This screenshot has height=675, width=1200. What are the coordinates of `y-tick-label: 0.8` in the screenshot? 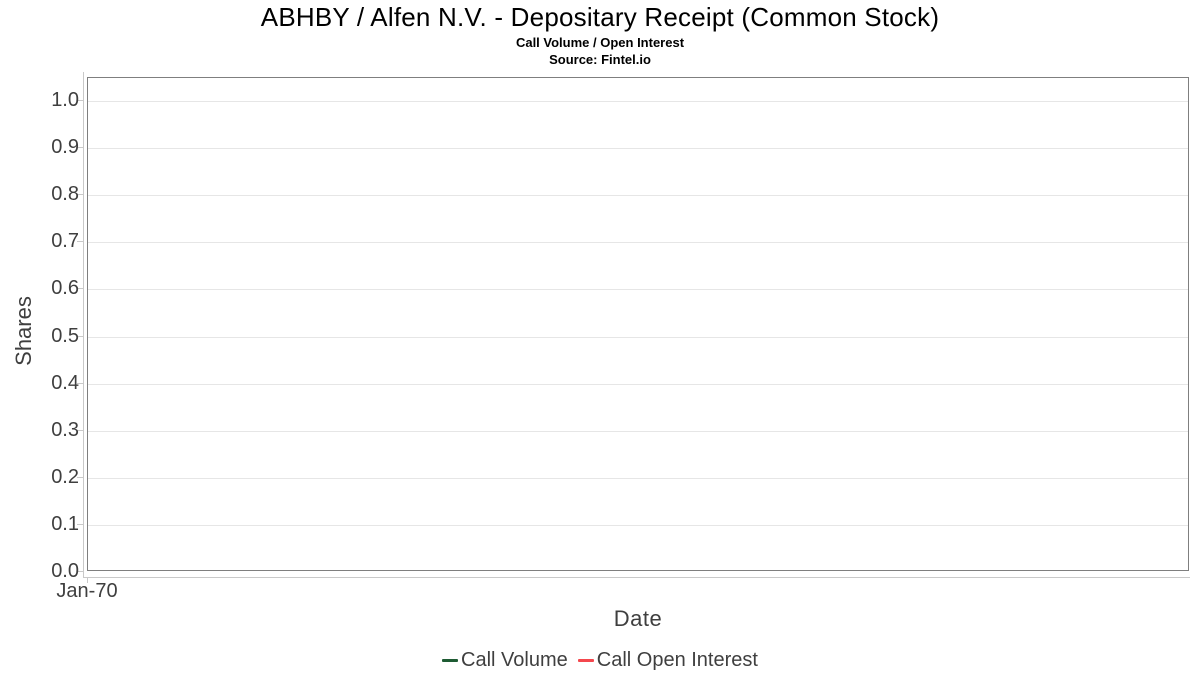 It's located at (65, 194).